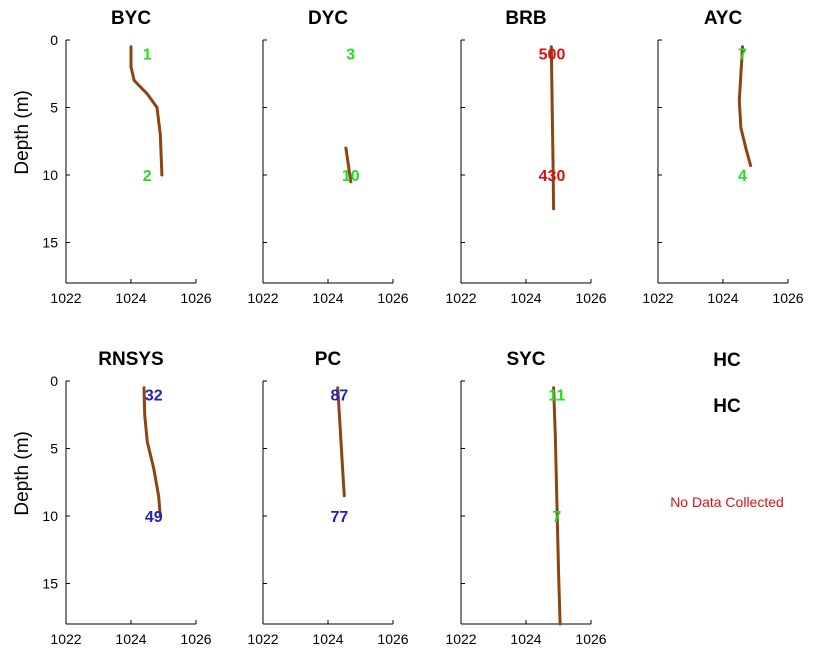  What do you see at coordinates (130, 359) in the screenshot?
I see `panel-title: RNSYS` at bounding box center [130, 359].